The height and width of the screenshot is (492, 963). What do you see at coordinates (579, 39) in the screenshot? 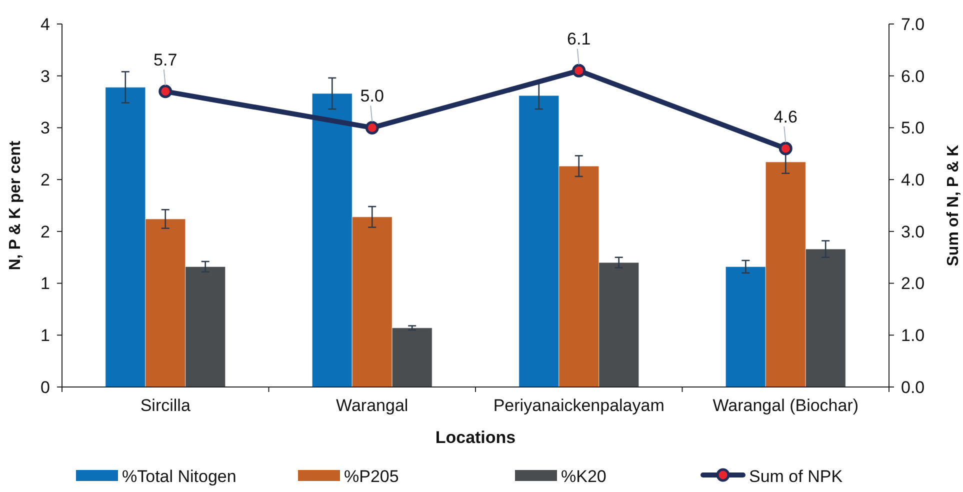
I see `data-label: 6.1` at bounding box center [579, 39].